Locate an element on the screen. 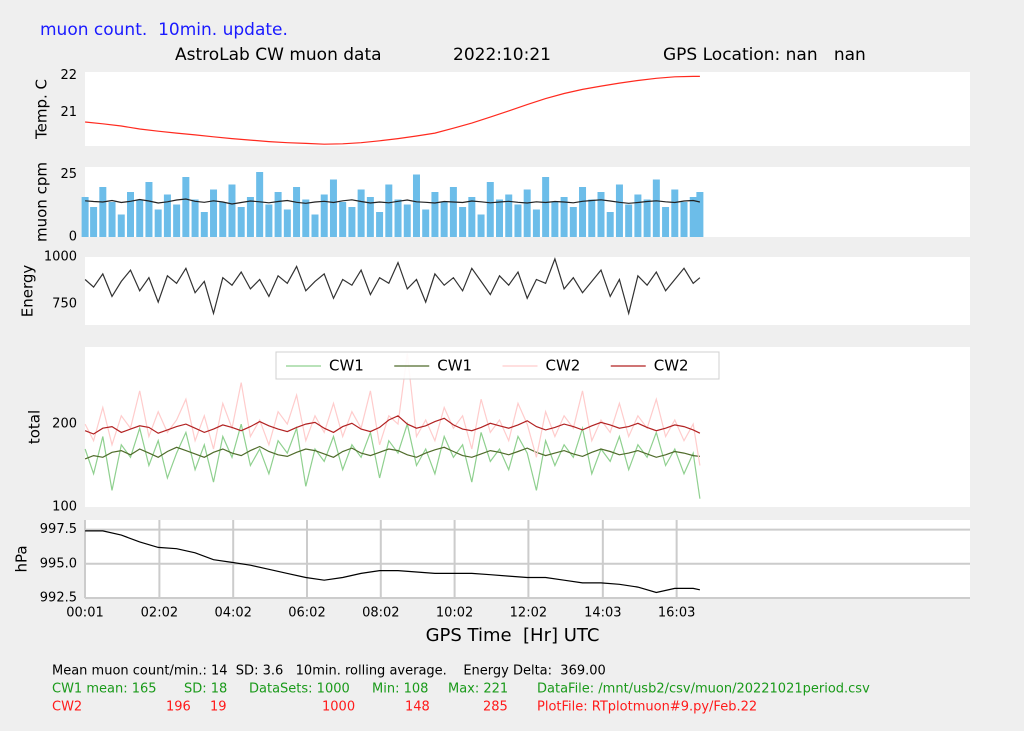 The width and height of the screenshot is (1024, 731). date: 2022:10:21 is located at coordinates (502, 55).